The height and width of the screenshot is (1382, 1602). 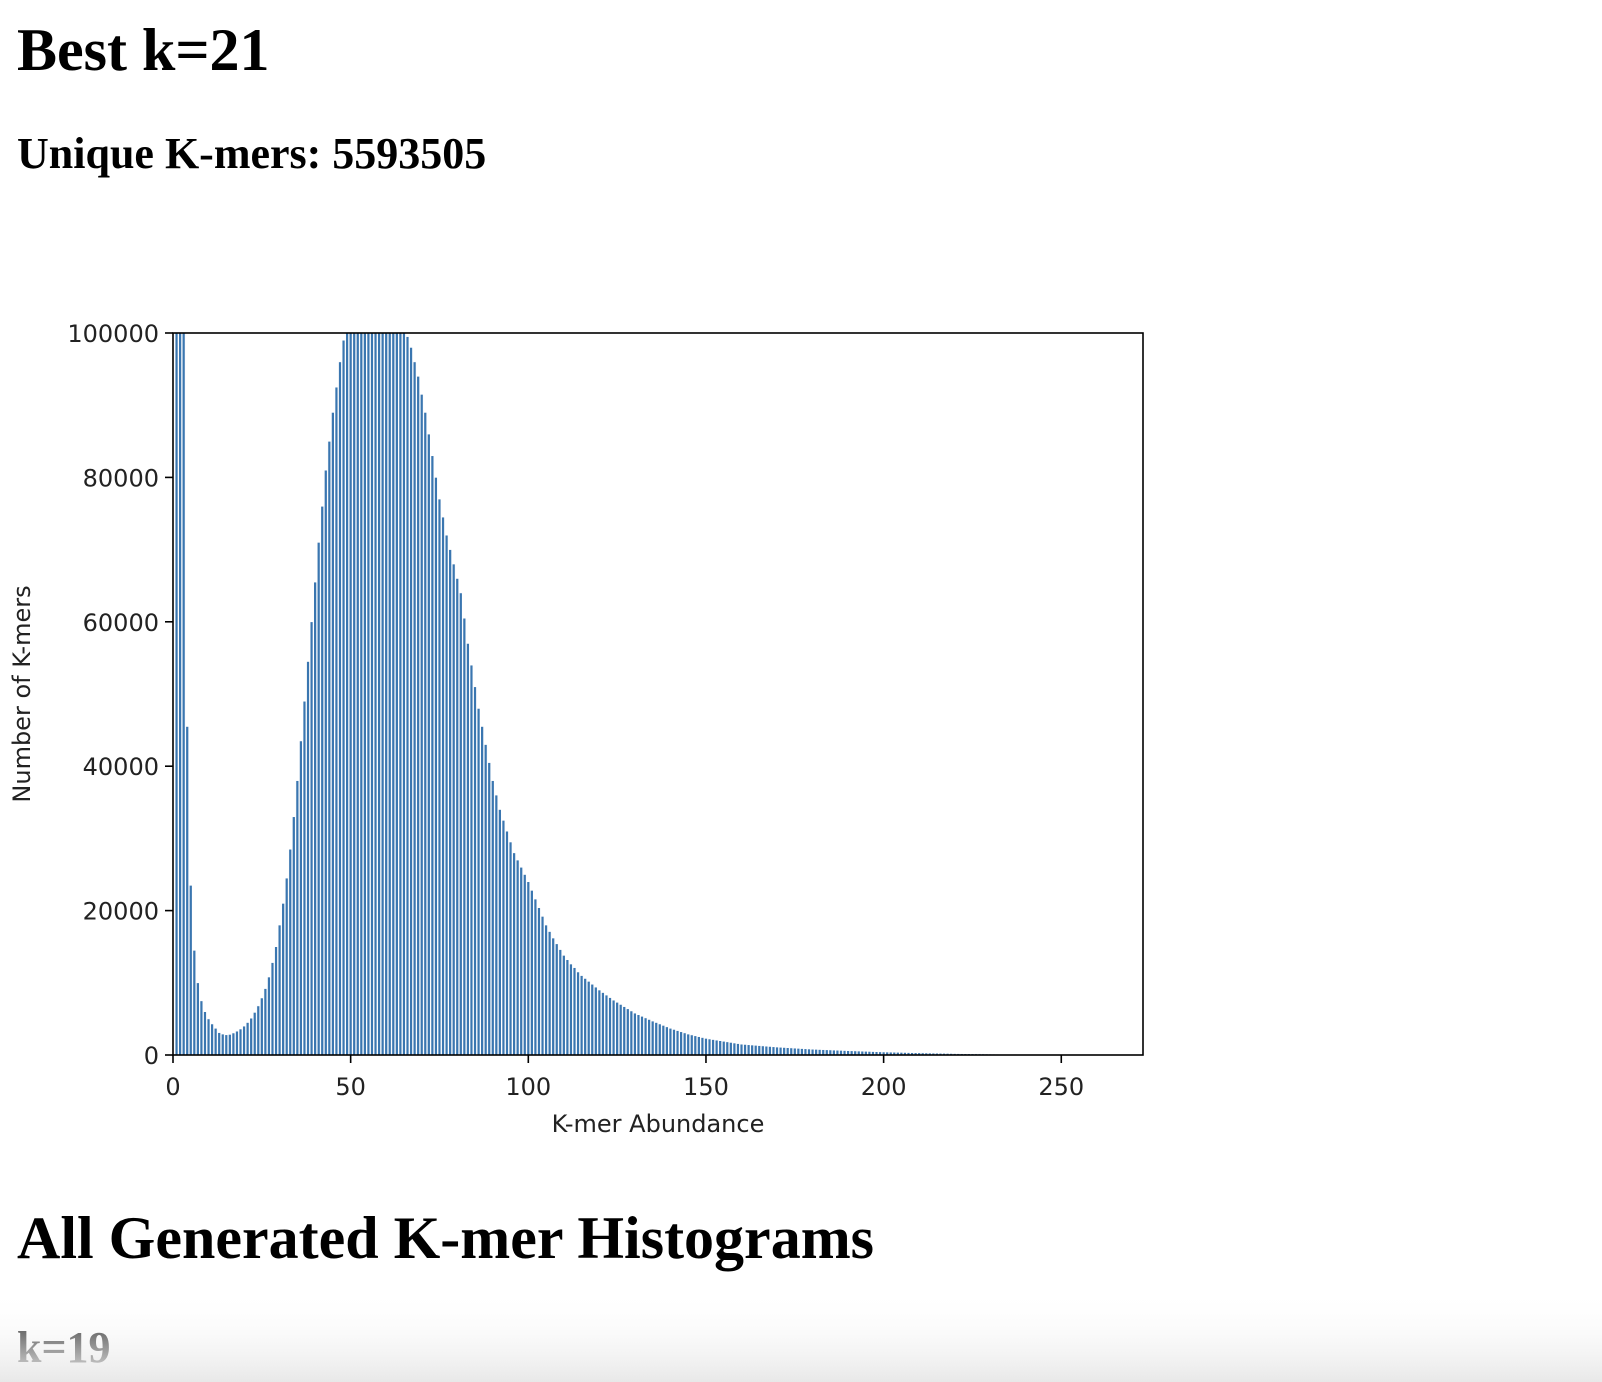 I want to click on y-tick-label: 0, so click(x=151, y=1056).